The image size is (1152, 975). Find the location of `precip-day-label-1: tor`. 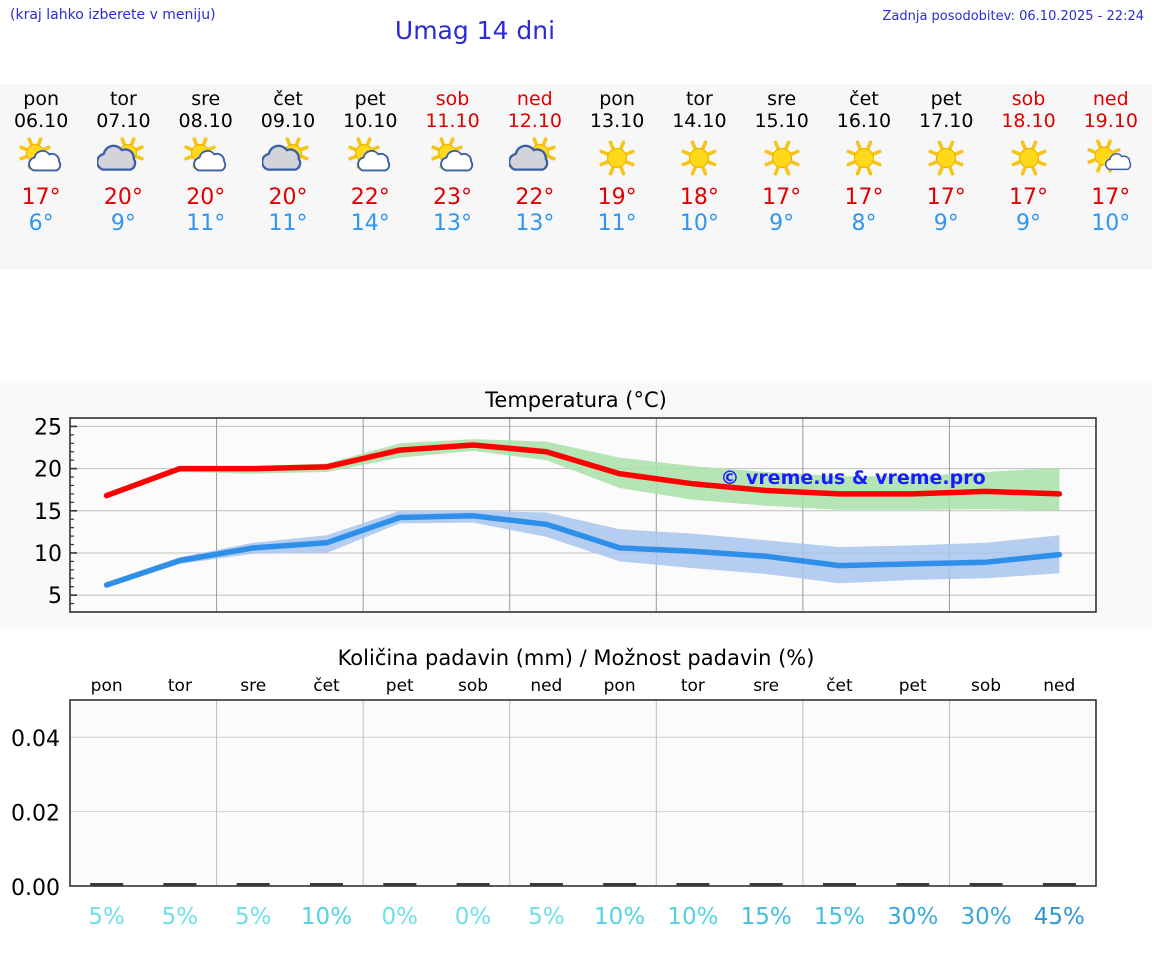

precip-day-label-1: tor is located at coordinates (179, 686).